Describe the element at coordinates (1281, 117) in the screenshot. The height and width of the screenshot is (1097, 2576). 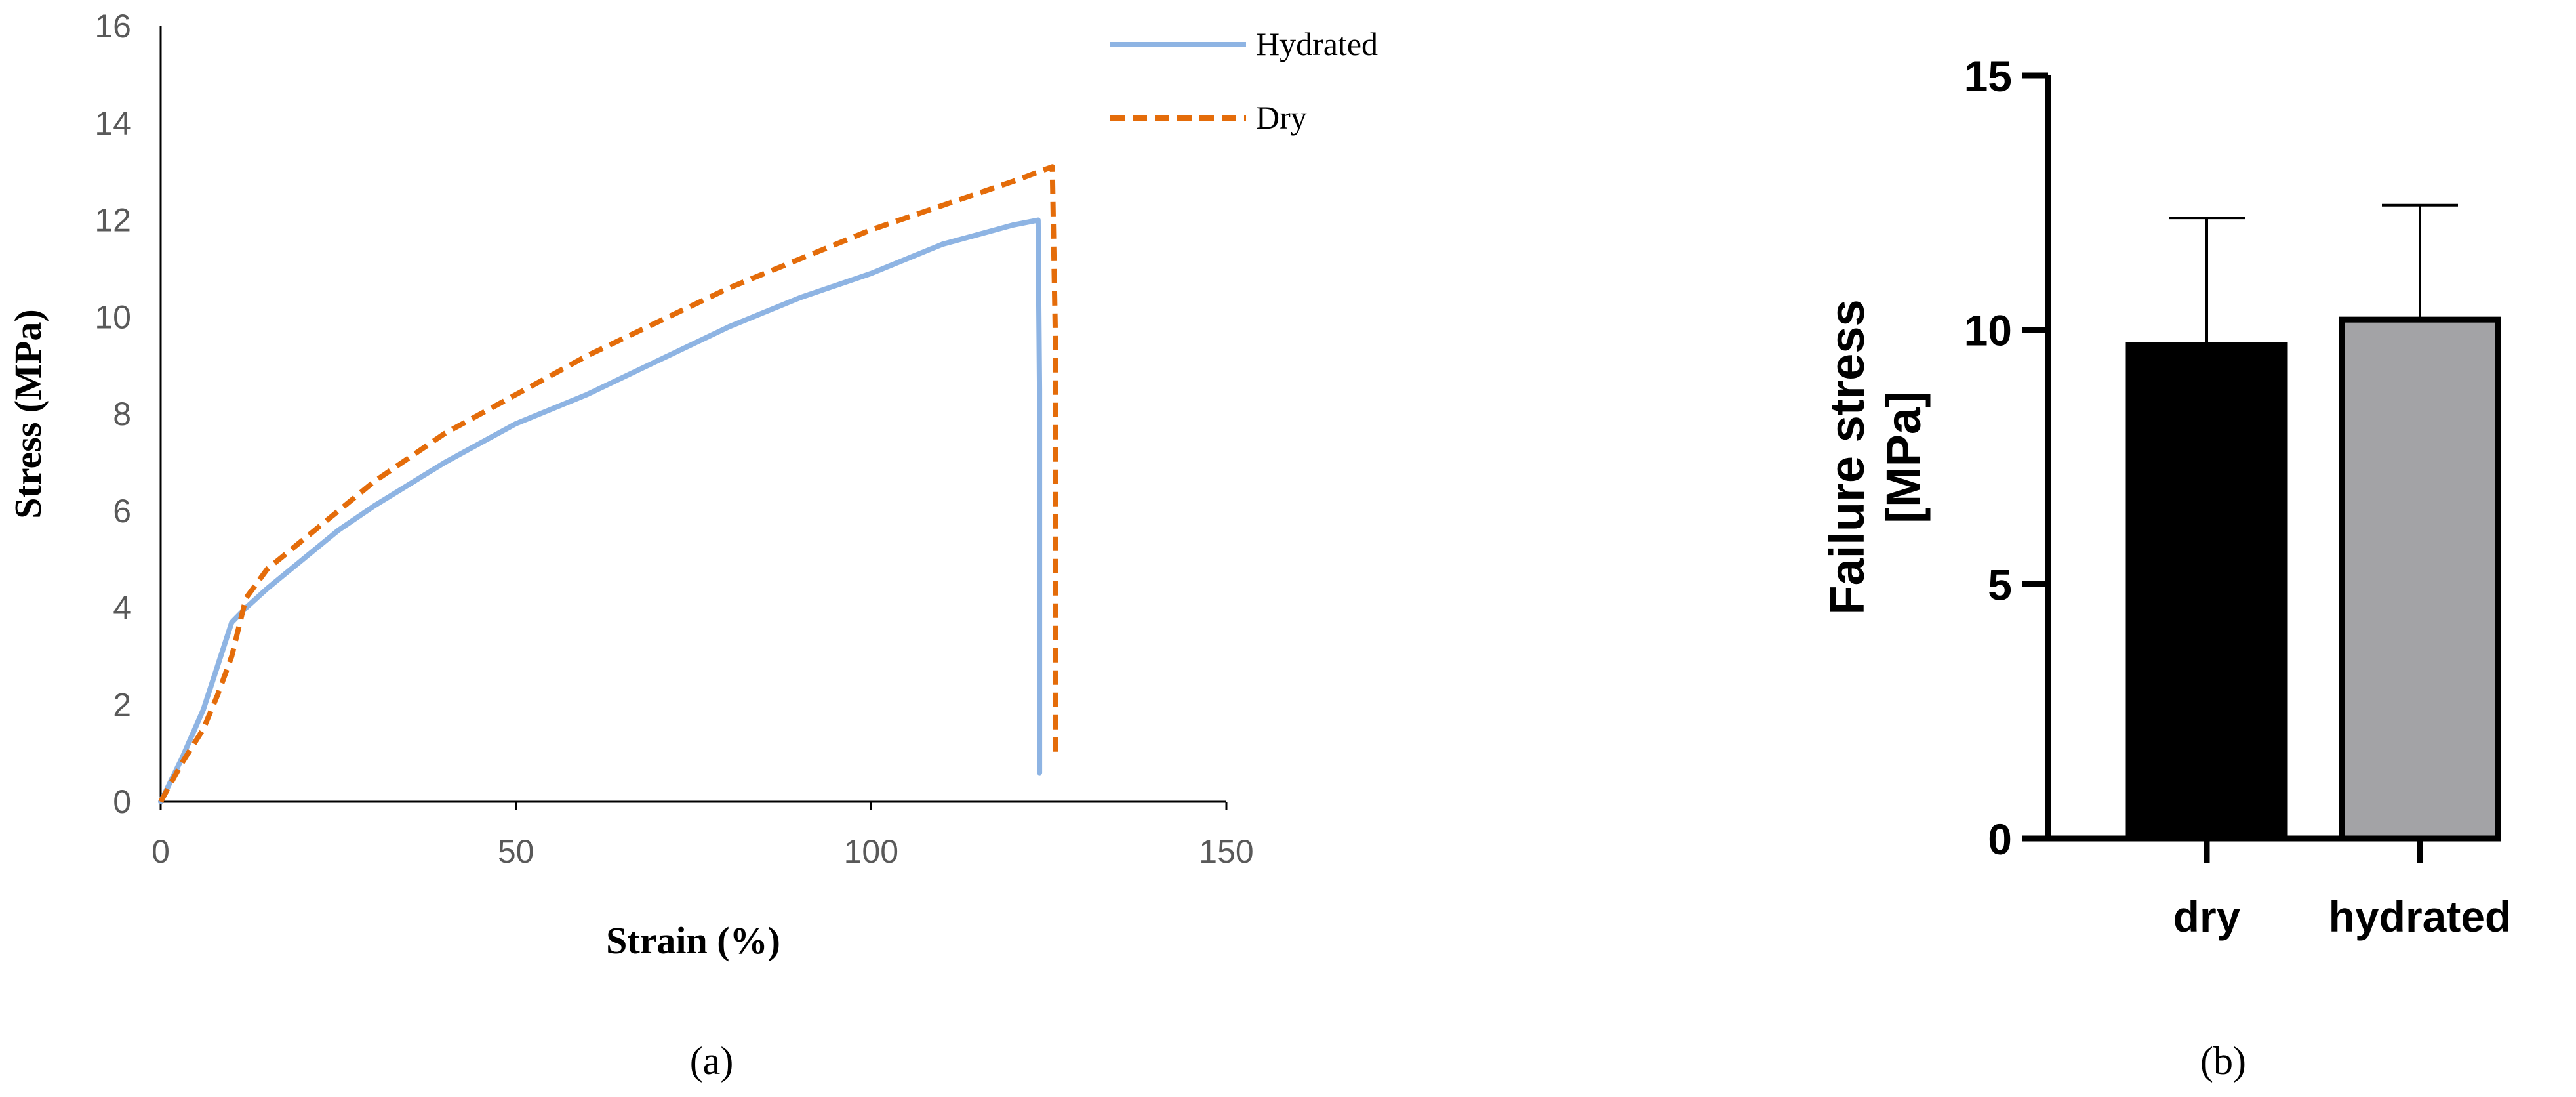
I see `legend-label-dry: Dry` at that location.